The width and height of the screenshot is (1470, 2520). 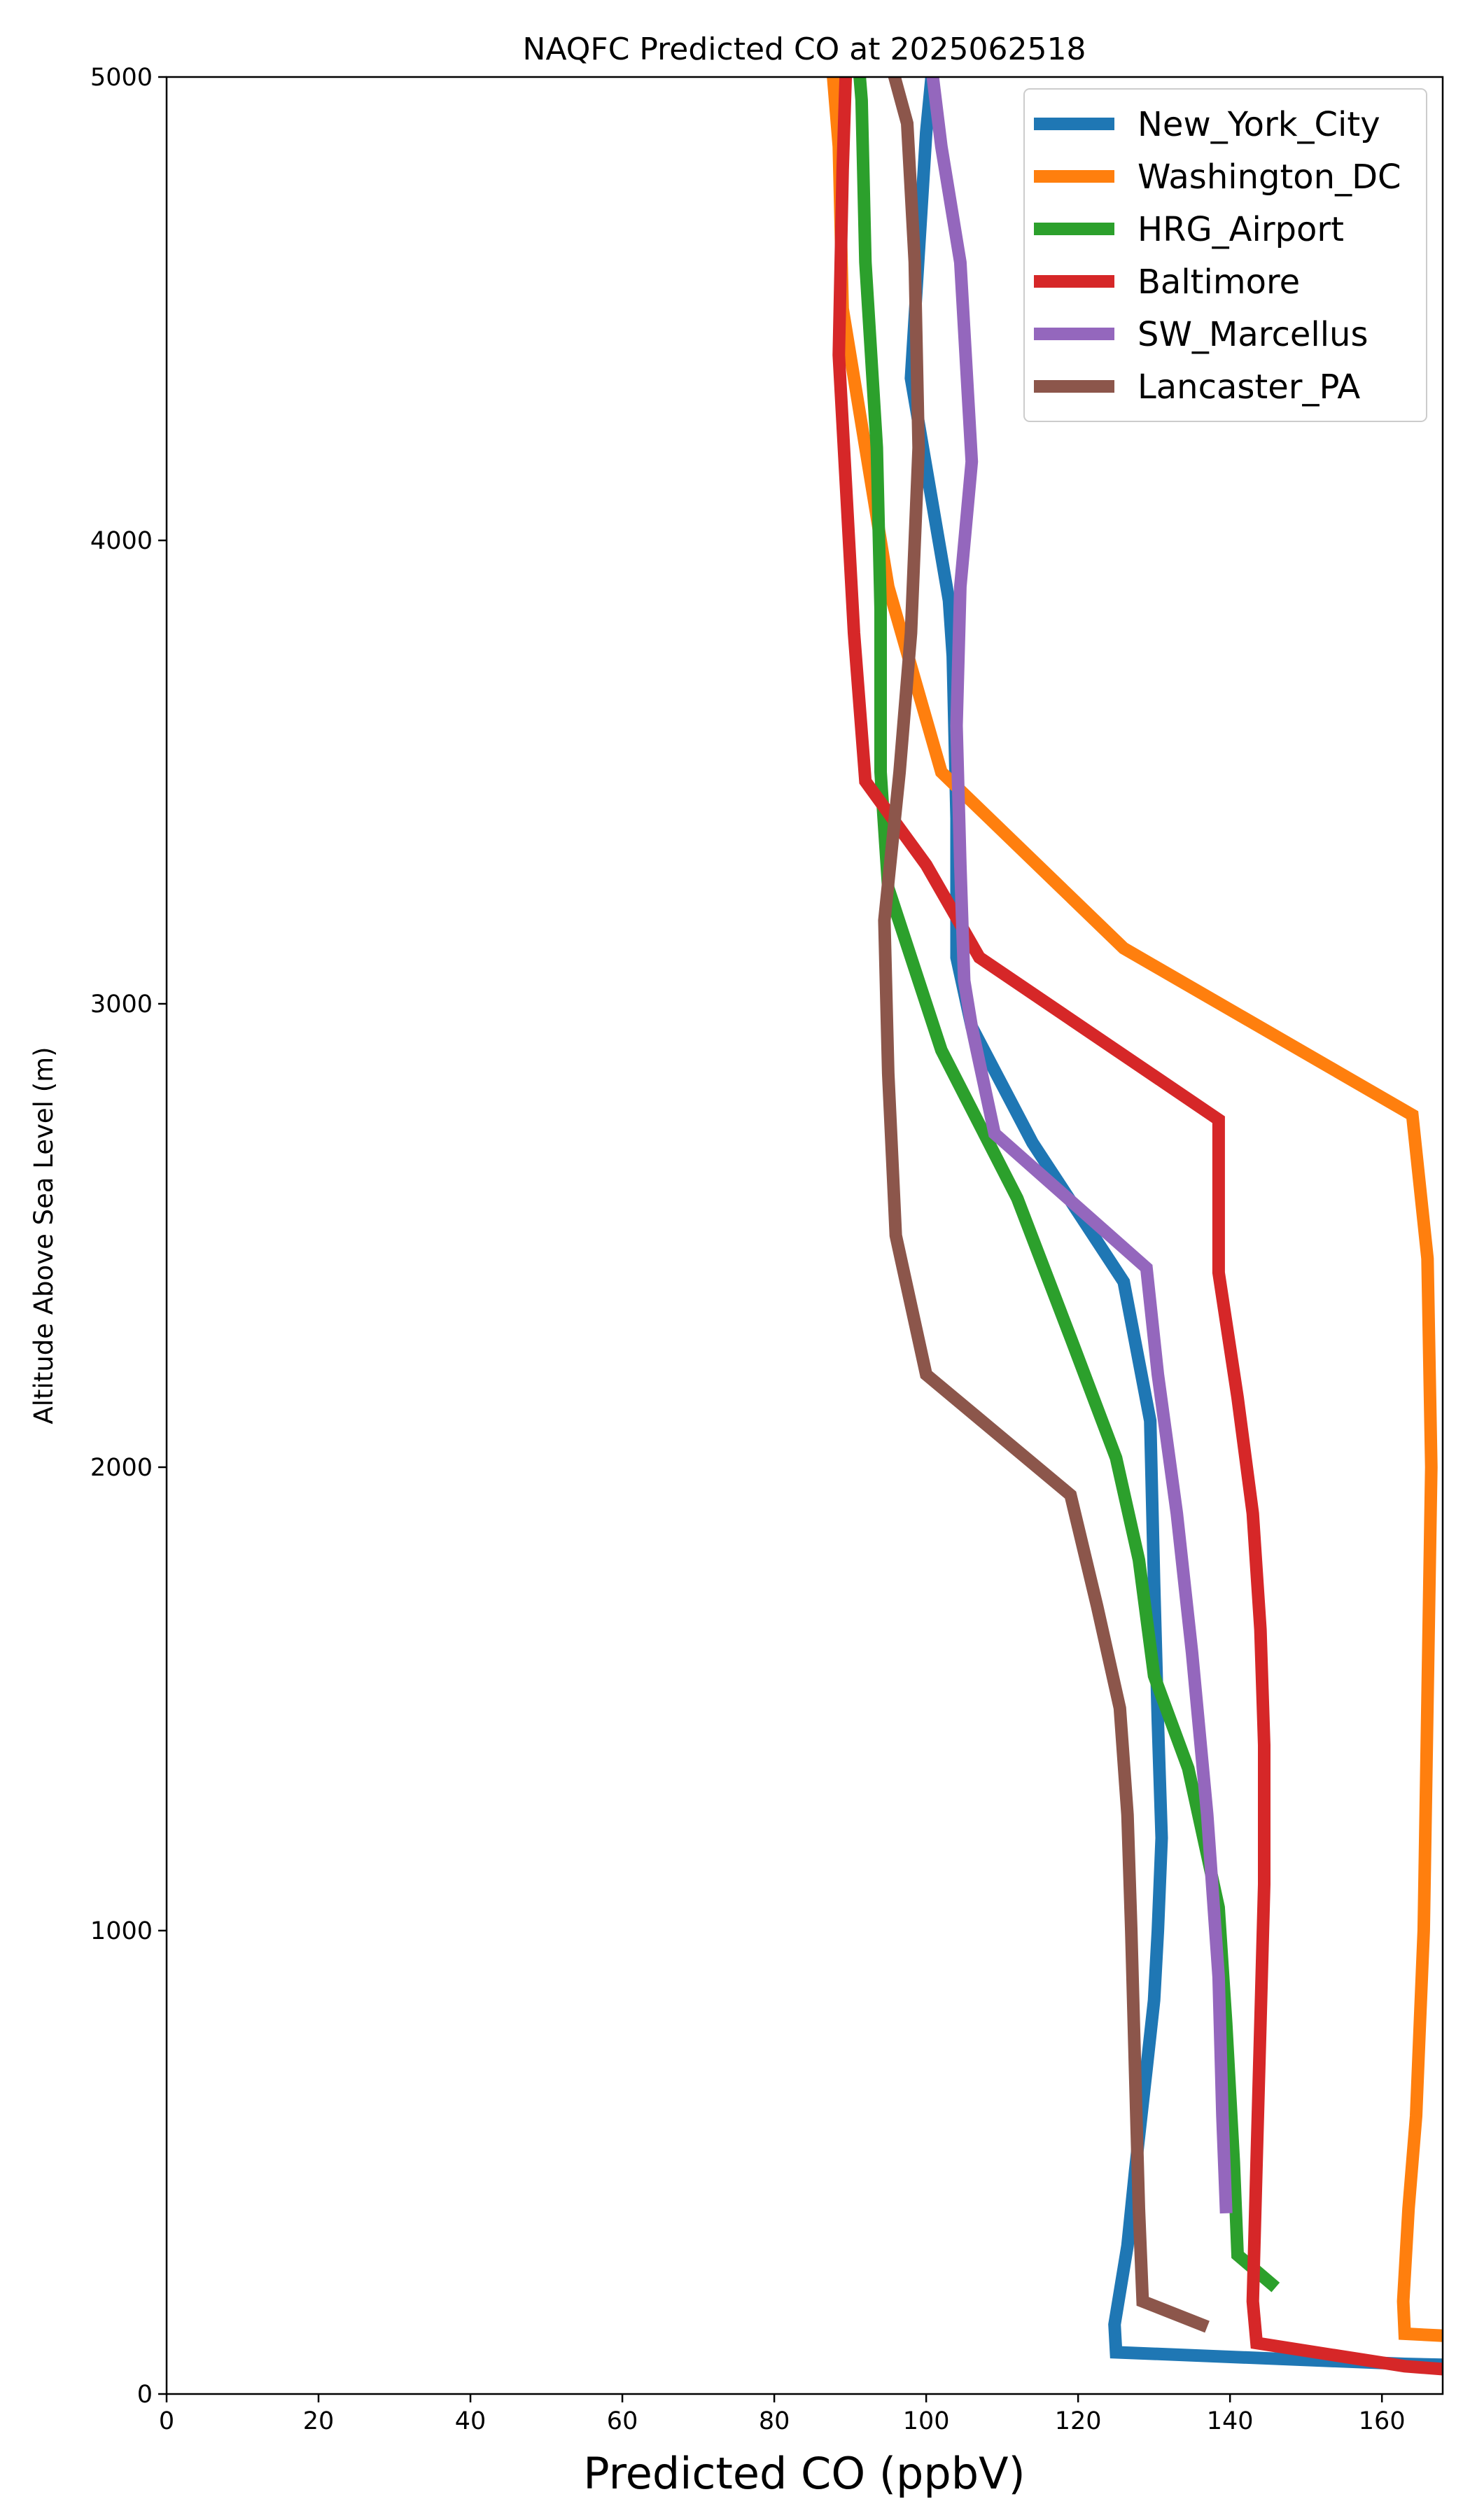 What do you see at coordinates (121, 78) in the screenshot?
I see `y-tick-label: 5000` at bounding box center [121, 78].